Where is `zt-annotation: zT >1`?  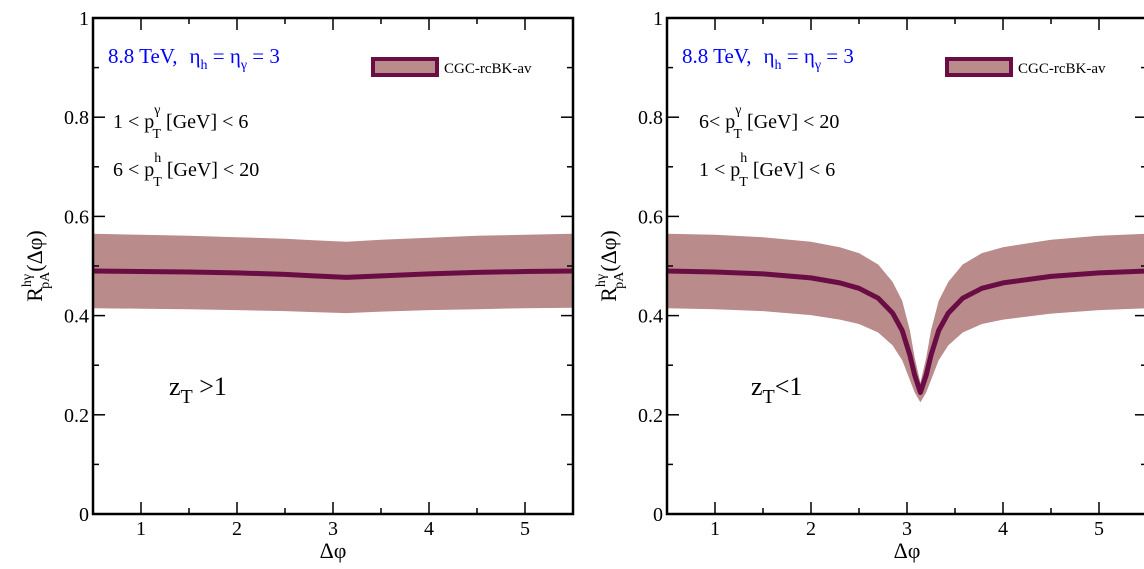
zt-annotation: zT >1 is located at coordinates (198, 390).